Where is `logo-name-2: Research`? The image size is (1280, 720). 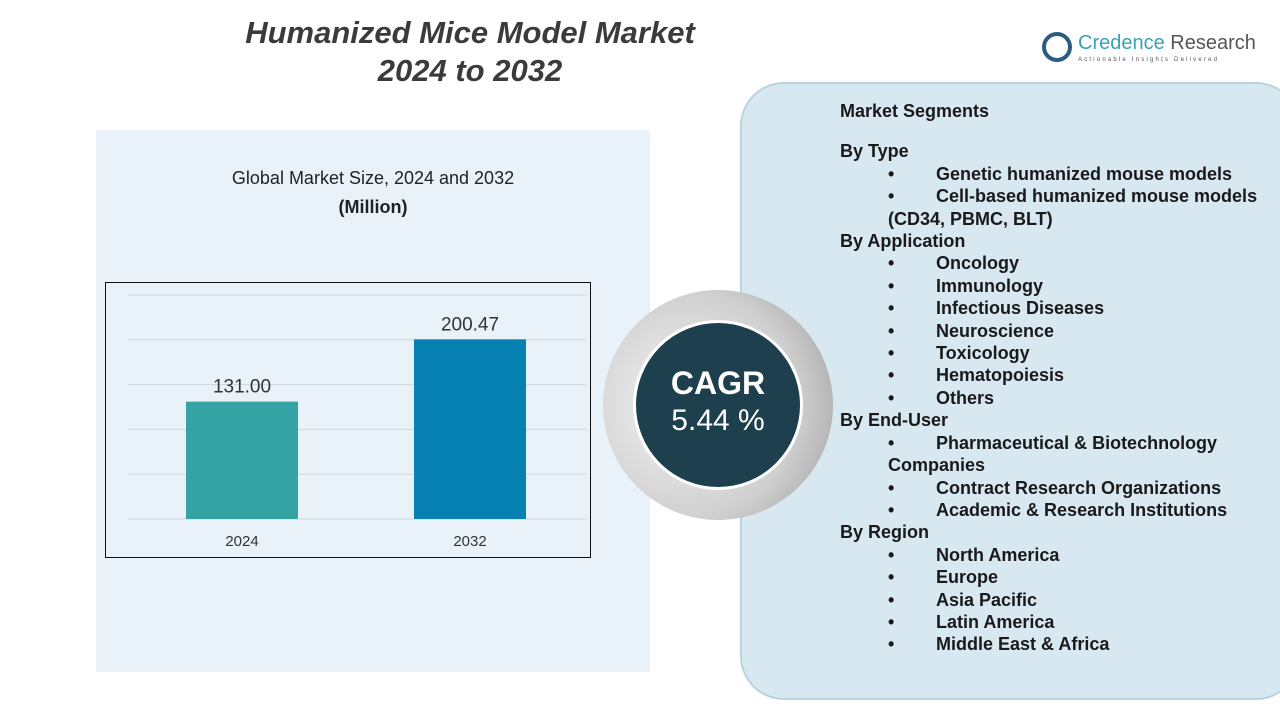 logo-name-2: Research is located at coordinates (1213, 43).